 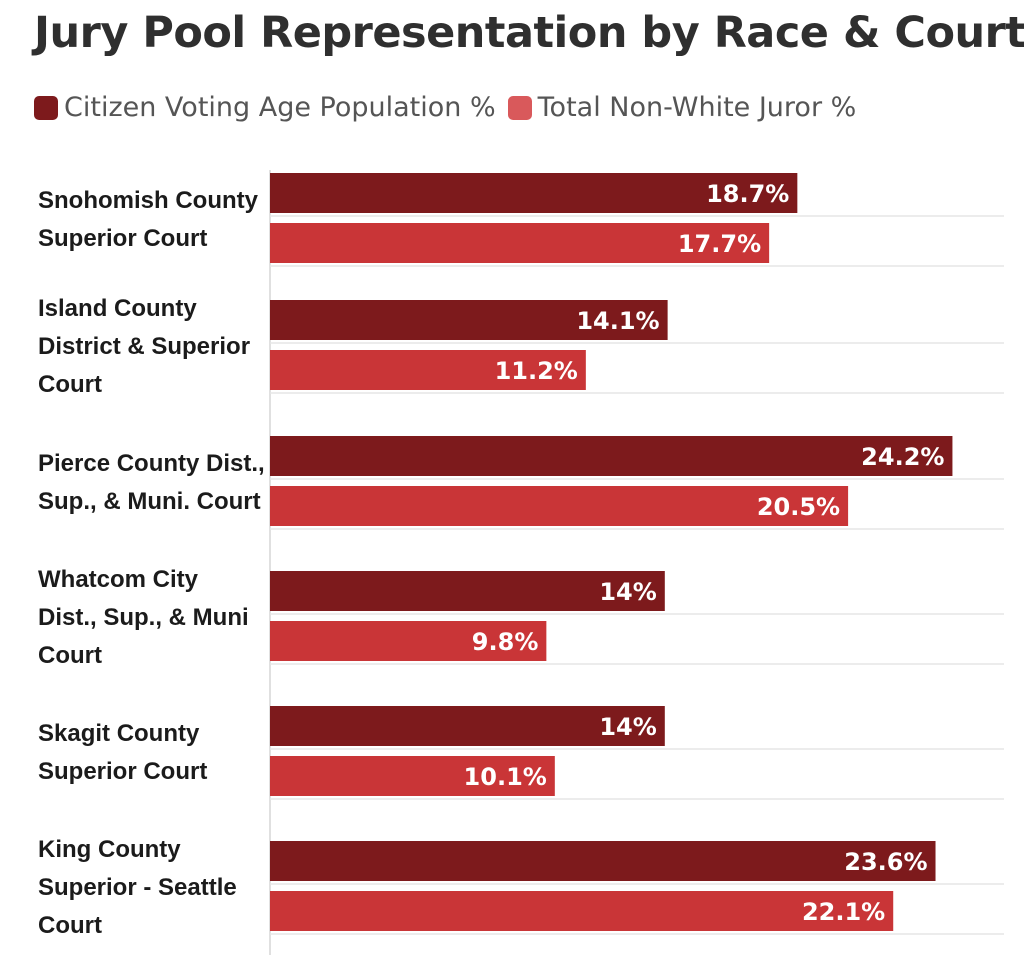 What do you see at coordinates (843, 912) in the screenshot?
I see `value-label-juror: 22.1%` at bounding box center [843, 912].